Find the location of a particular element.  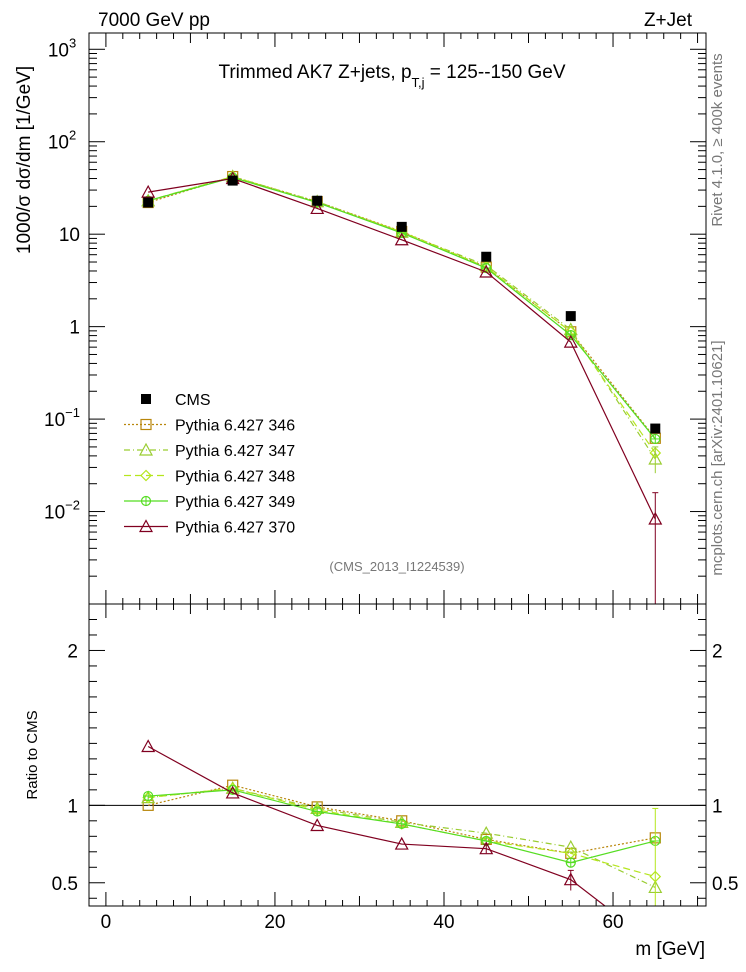

legend-label-cms: CMS is located at coordinates (193, 400).